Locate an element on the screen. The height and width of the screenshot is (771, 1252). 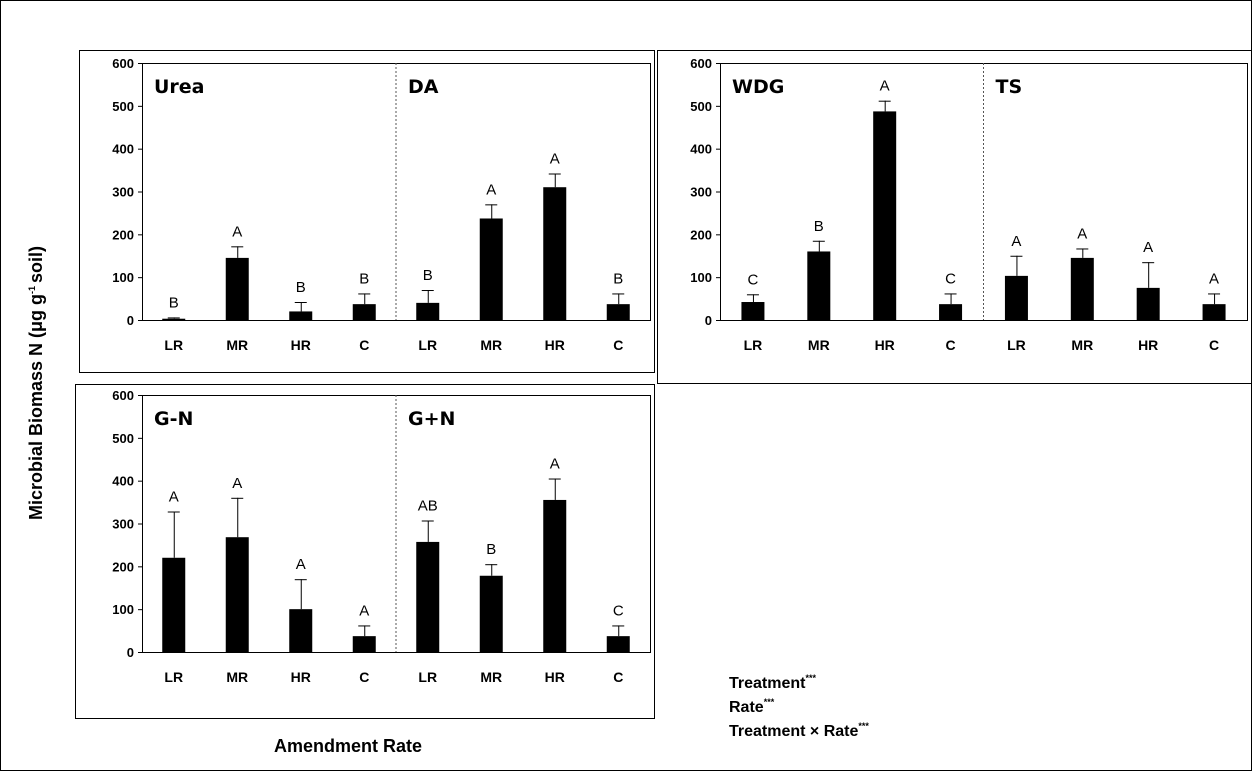
group-label: WDG is located at coordinates (758, 87).